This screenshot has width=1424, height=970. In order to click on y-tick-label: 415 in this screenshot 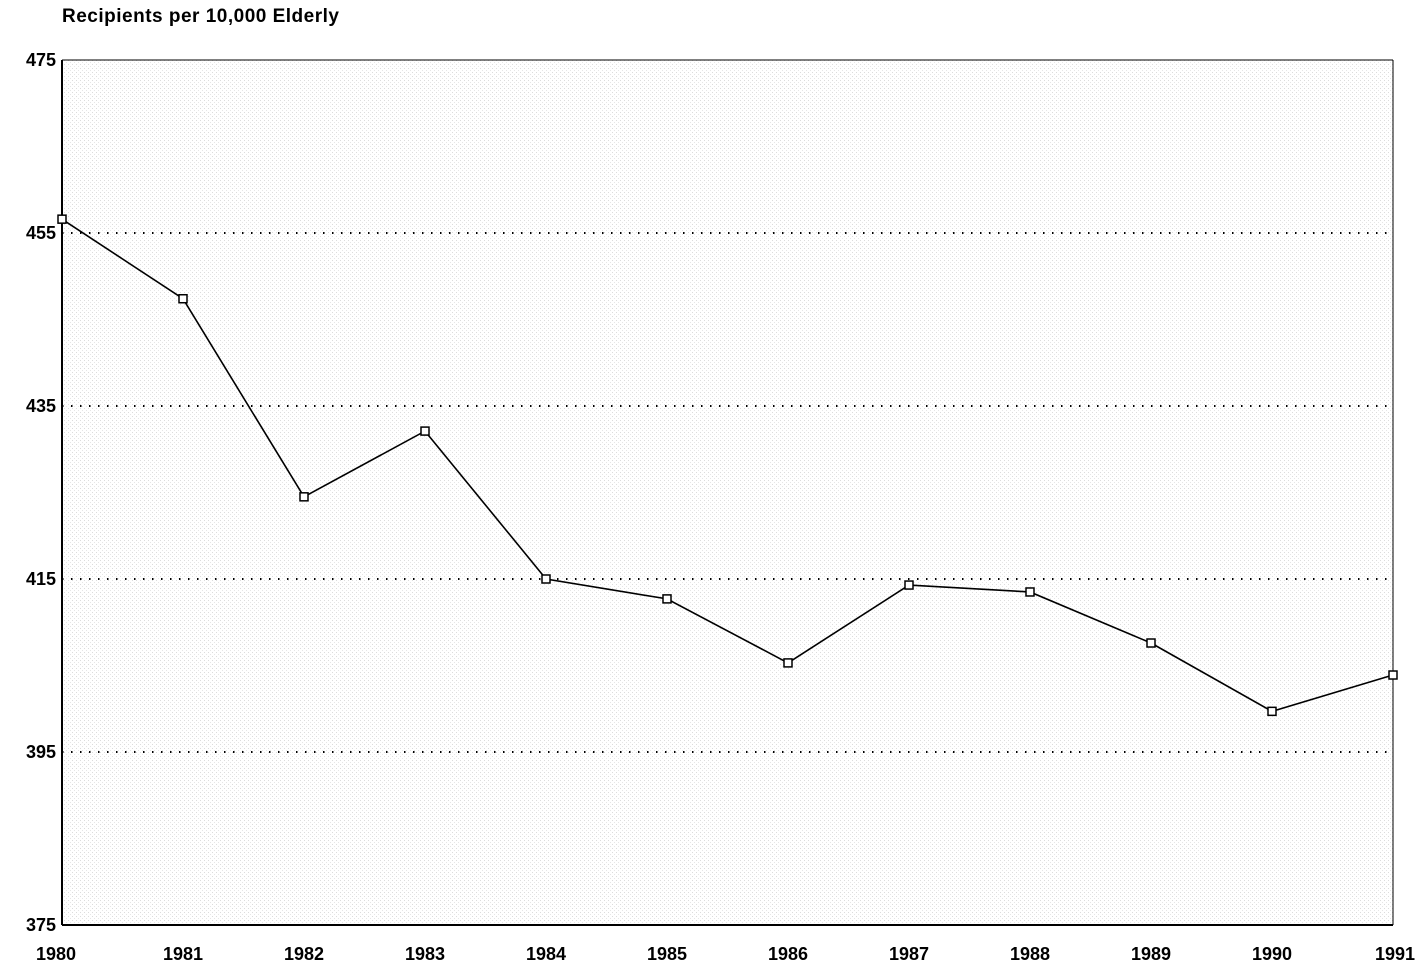, I will do `click(41, 579)`.